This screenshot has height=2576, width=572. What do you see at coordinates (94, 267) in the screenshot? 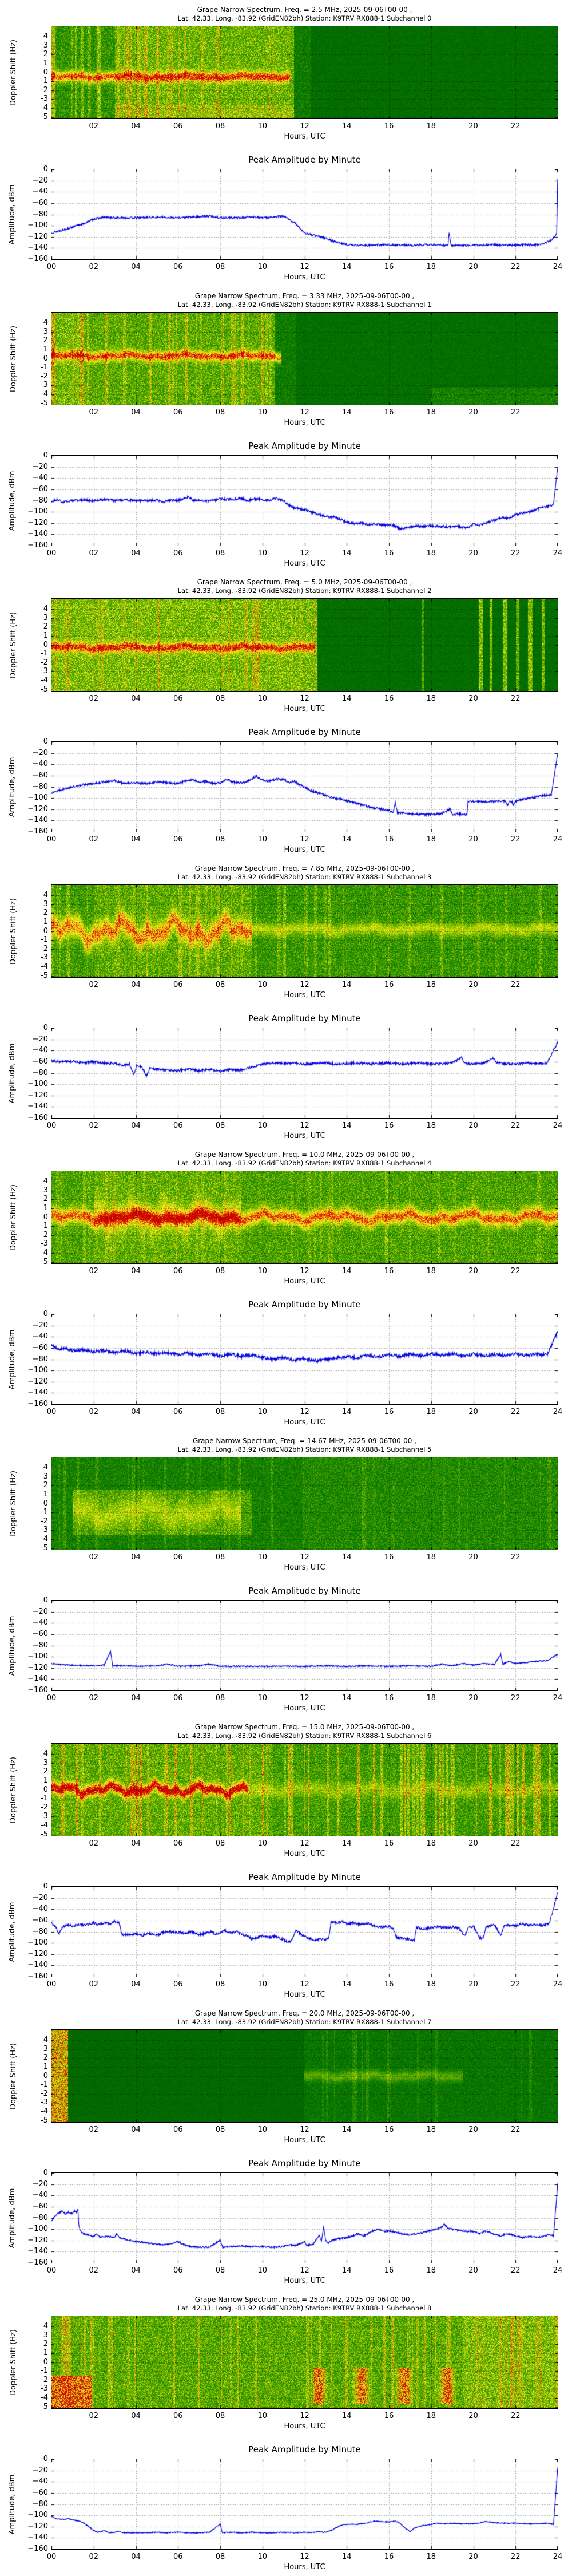
I see `amp-x-tick-label: 02` at bounding box center [94, 267].